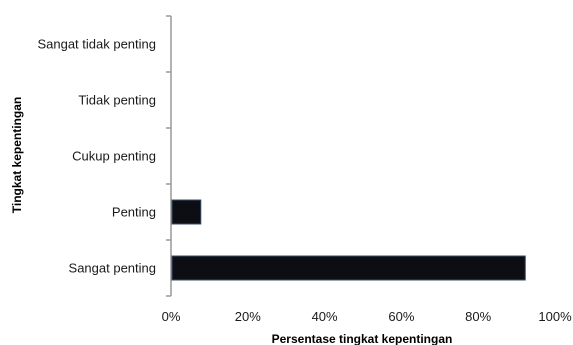 The height and width of the screenshot is (345, 573). Describe the element at coordinates (186, 212) in the screenshot. I see `bar-penting` at that location.